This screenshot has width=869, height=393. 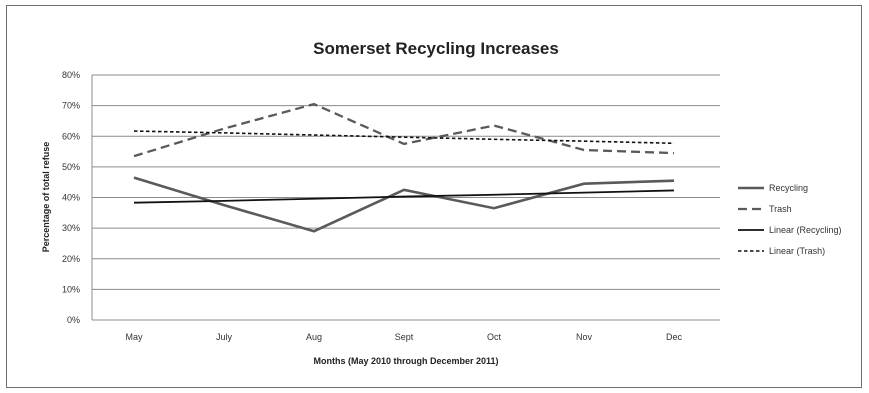 I want to click on y-tick-label: 30%, so click(x=71, y=228).